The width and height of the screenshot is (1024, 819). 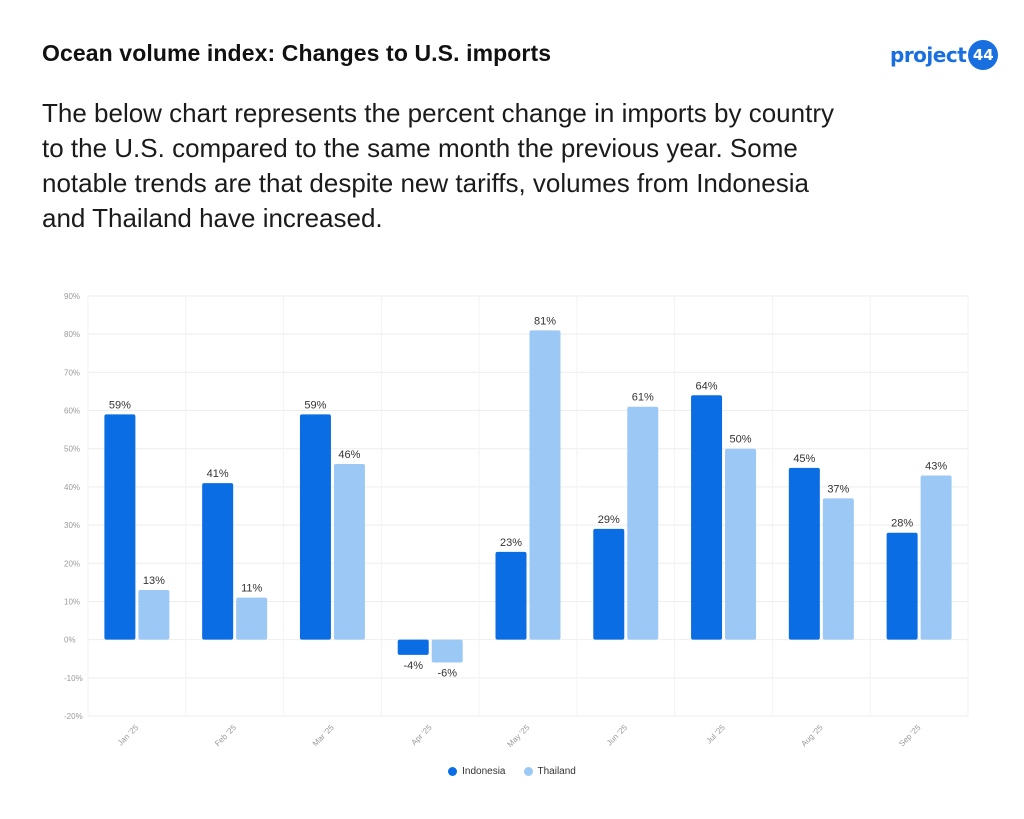 What do you see at coordinates (72, 411) in the screenshot?
I see `y-tick-label: 60%` at bounding box center [72, 411].